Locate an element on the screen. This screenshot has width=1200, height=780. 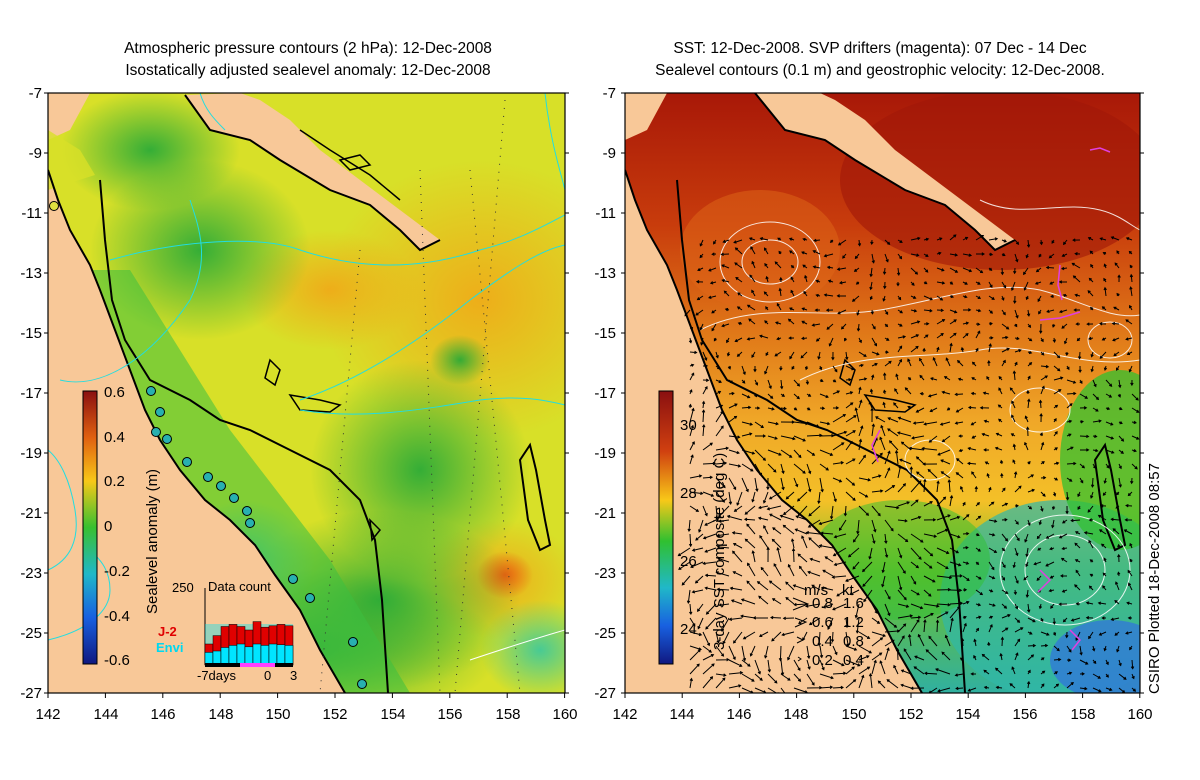
left-y-tick: -11 is located at coordinates (31, 213).